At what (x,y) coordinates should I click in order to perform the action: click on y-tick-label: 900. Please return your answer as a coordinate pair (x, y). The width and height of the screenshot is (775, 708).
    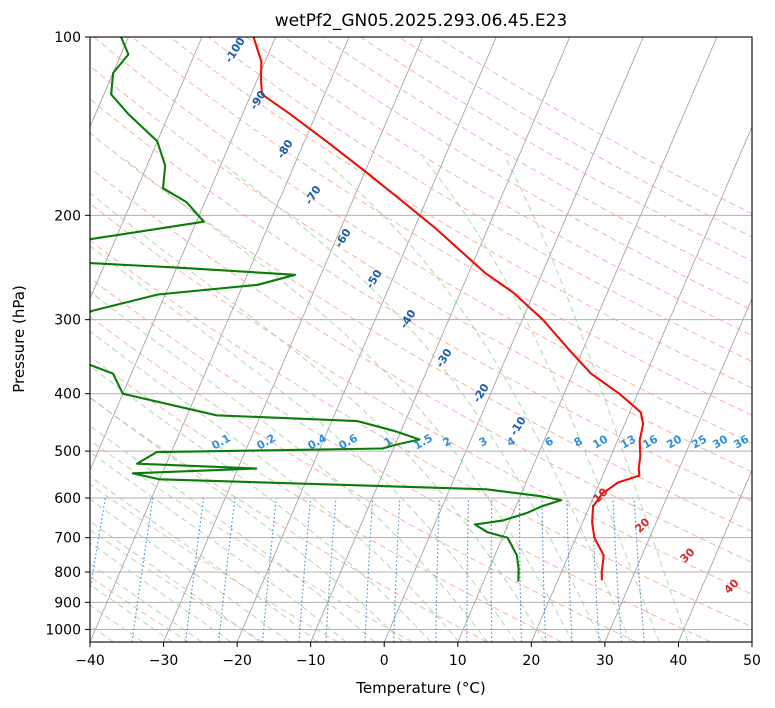
    Looking at the image, I should click on (67, 603).